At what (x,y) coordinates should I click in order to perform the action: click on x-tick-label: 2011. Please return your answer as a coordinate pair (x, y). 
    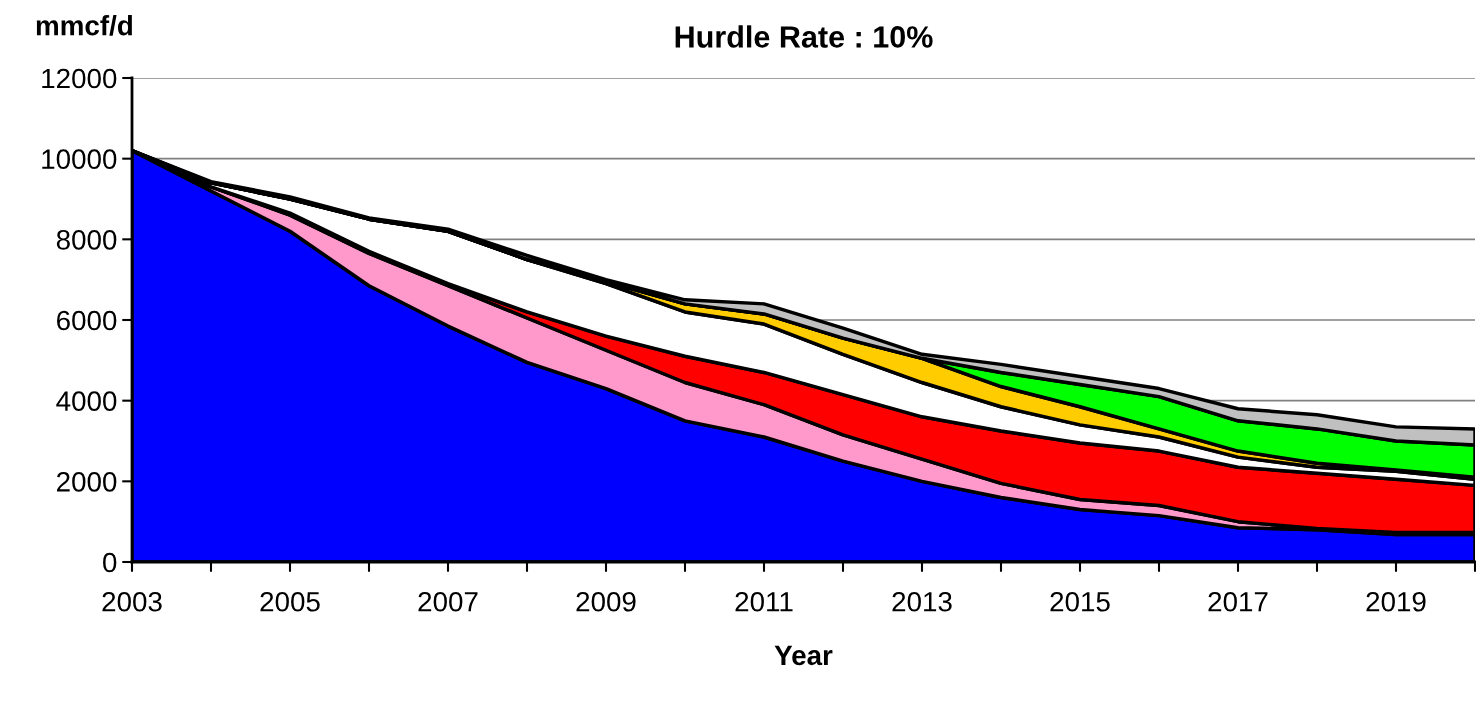
    Looking at the image, I should click on (764, 601).